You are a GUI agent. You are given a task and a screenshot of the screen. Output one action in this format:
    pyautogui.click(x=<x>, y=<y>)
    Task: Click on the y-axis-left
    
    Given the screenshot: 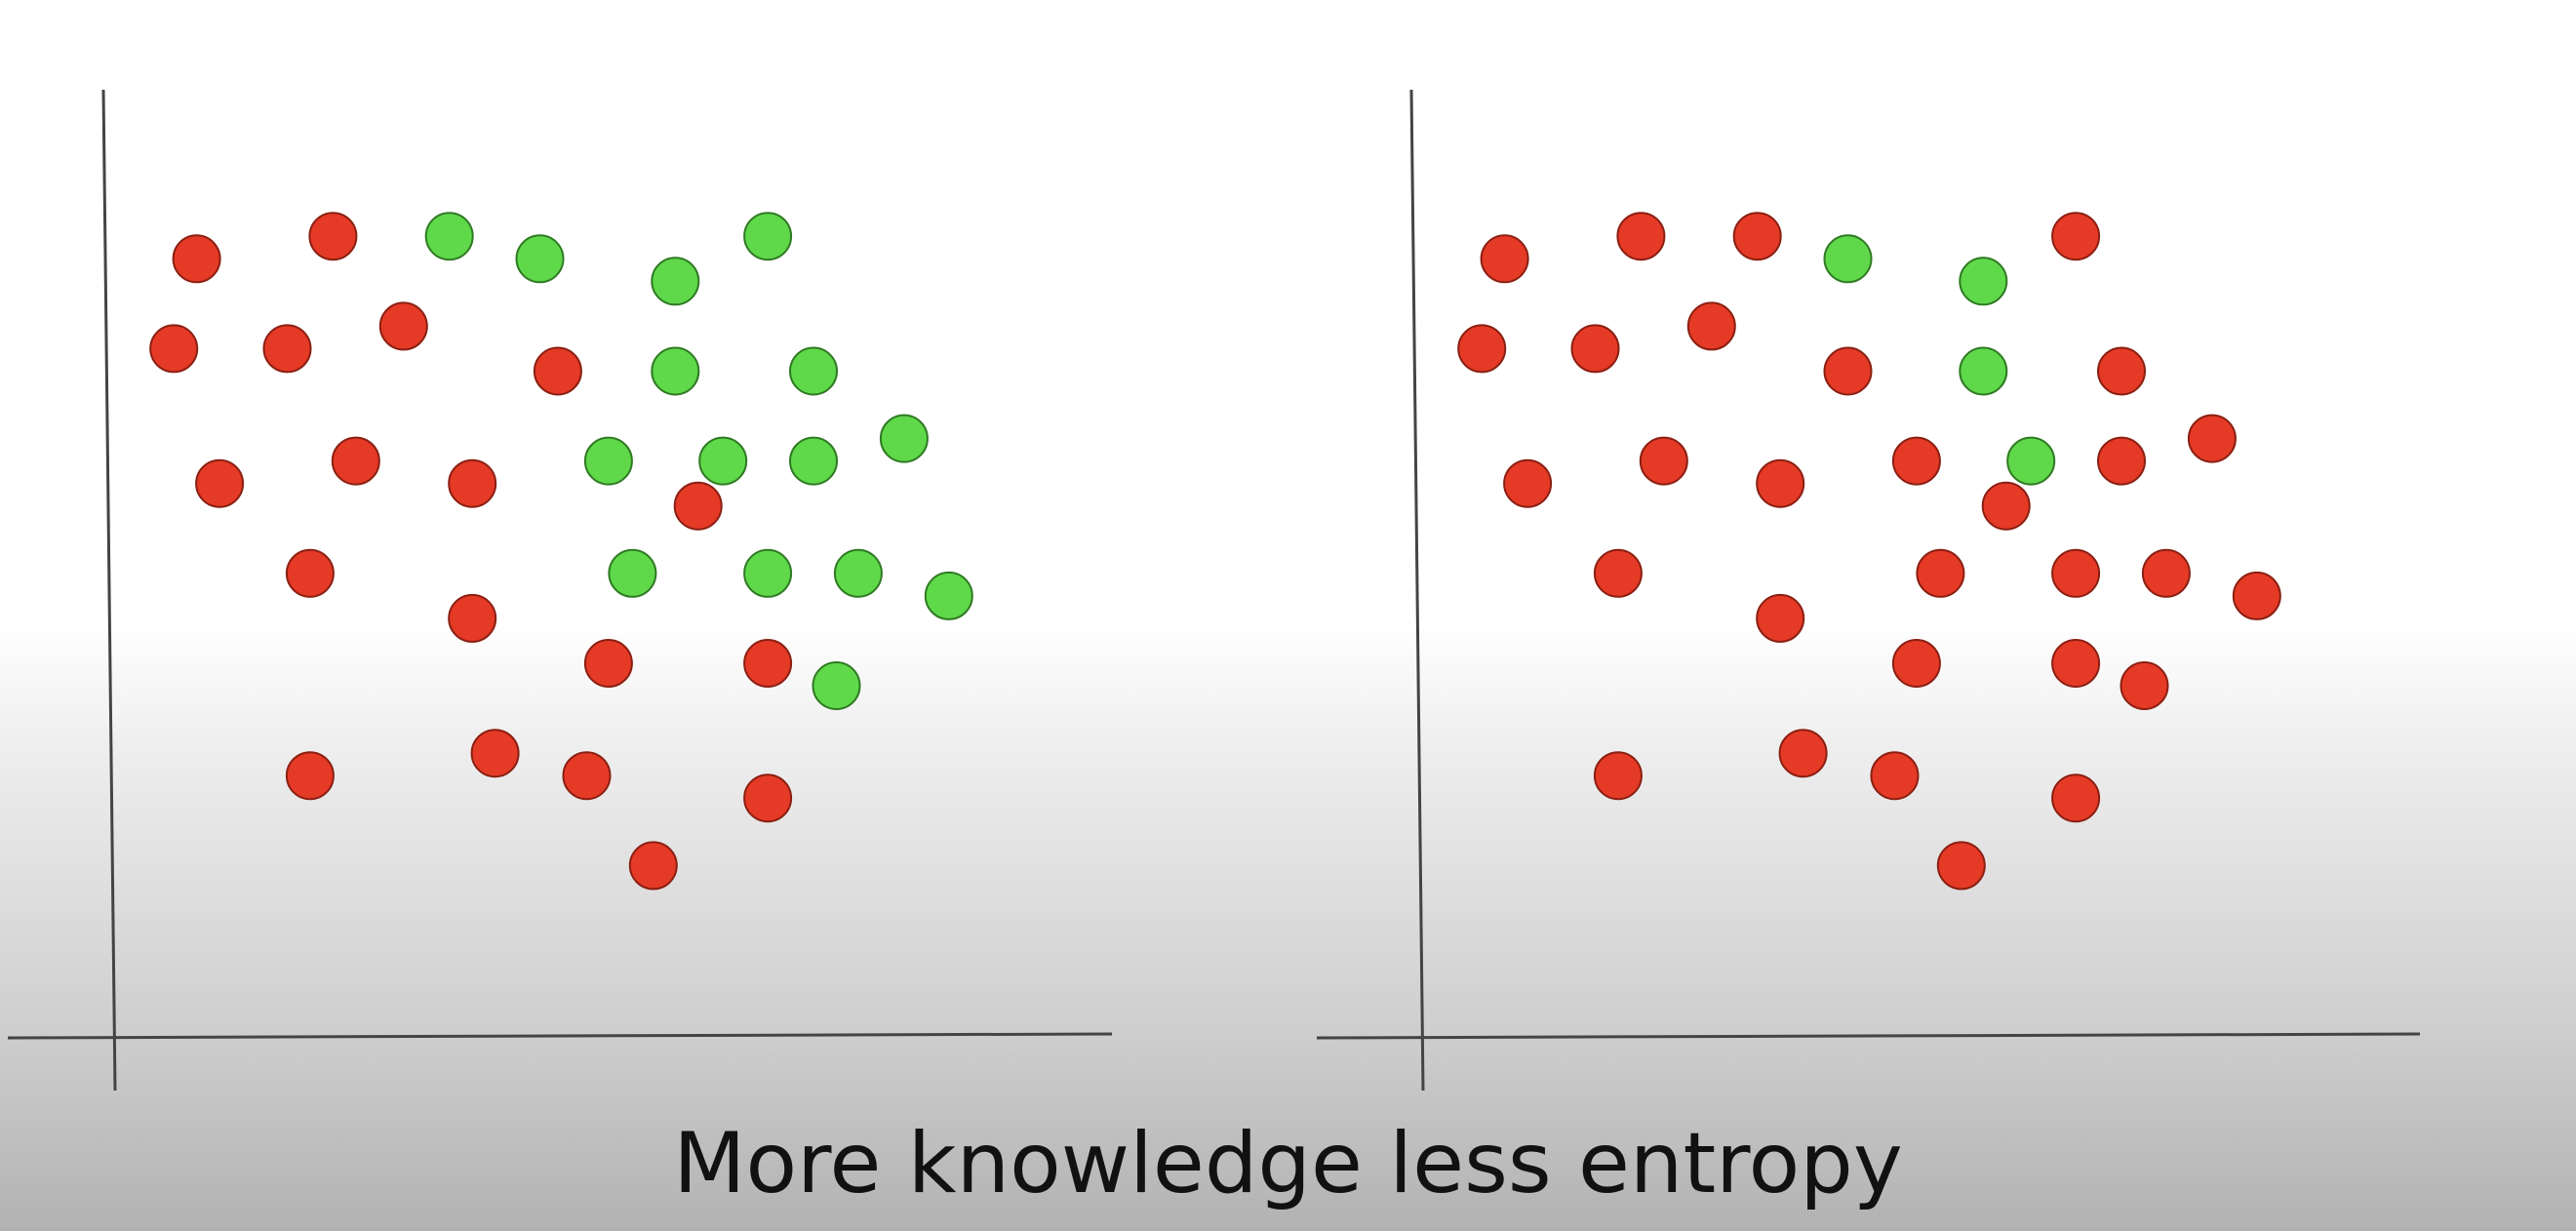 What is the action you would take?
    pyautogui.click(x=109, y=590)
    